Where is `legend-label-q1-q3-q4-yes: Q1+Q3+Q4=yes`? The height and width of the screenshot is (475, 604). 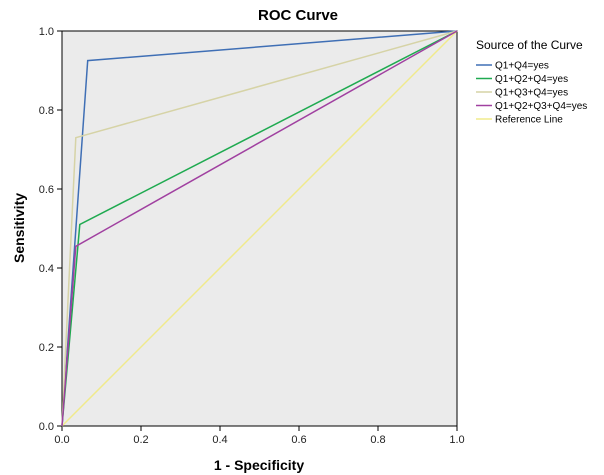 legend-label-q1-q3-q4-yes: Q1+Q3+Q4=yes is located at coordinates (531, 93).